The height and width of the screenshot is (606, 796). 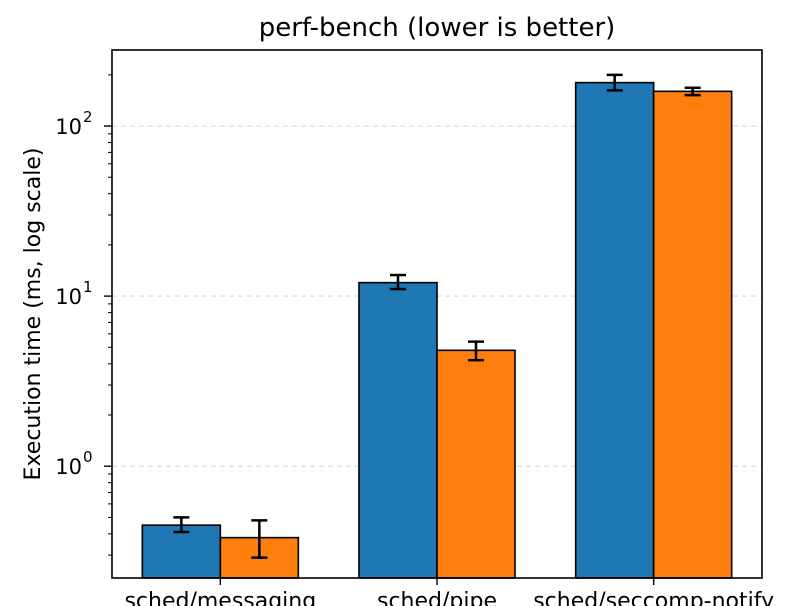 What do you see at coordinates (88, 287) in the screenshot?
I see `y-tick-exponent: 1` at bounding box center [88, 287].